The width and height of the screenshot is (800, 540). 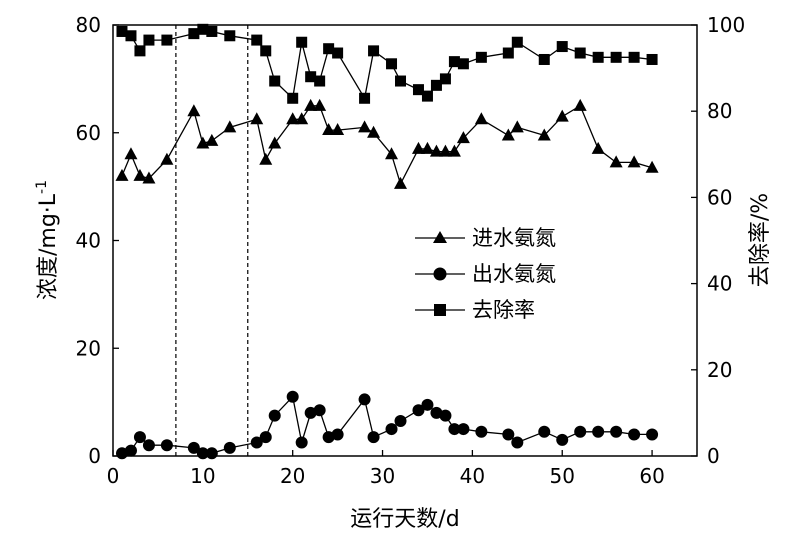 What do you see at coordinates (292, 476) in the screenshot?
I see `x-tick-label: 20` at bounding box center [292, 476].